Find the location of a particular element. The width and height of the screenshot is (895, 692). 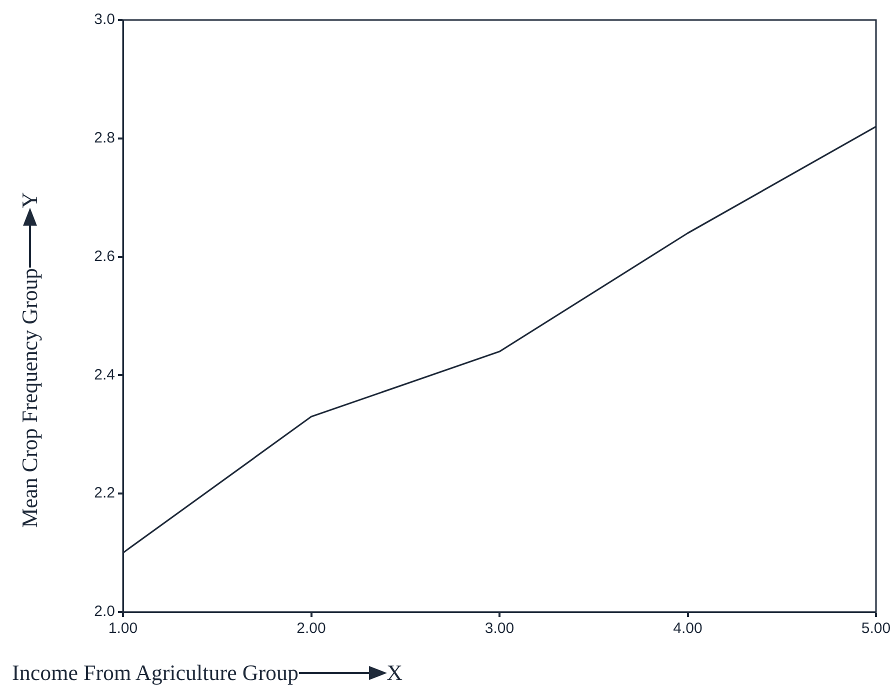

x-tick-label: 2.00 is located at coordinates (311, 629).